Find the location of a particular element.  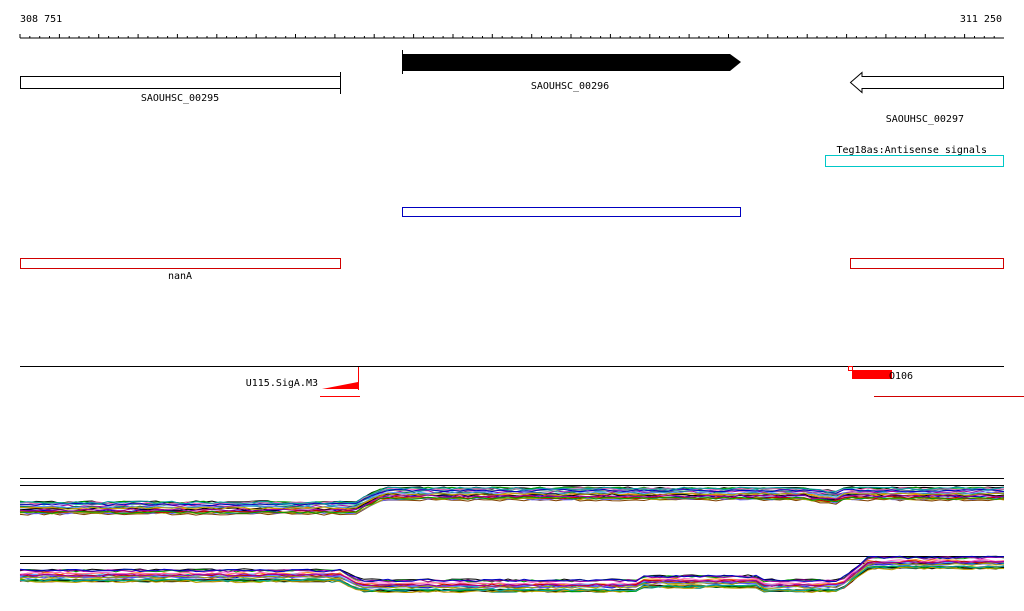

gene-saouhsc-00297: SAOUHSC_00297 is located at coordinates (926, 98).